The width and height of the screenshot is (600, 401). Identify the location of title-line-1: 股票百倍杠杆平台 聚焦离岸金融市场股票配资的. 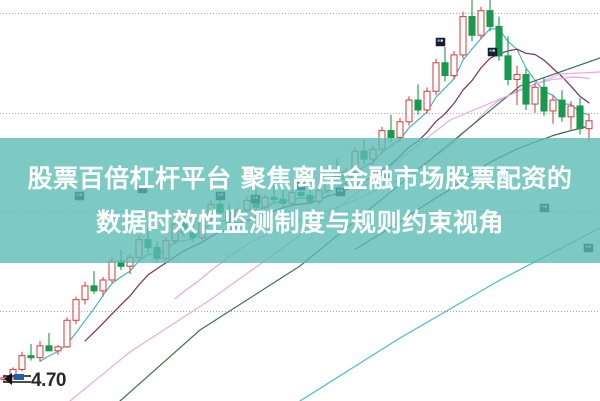
(300, 178).